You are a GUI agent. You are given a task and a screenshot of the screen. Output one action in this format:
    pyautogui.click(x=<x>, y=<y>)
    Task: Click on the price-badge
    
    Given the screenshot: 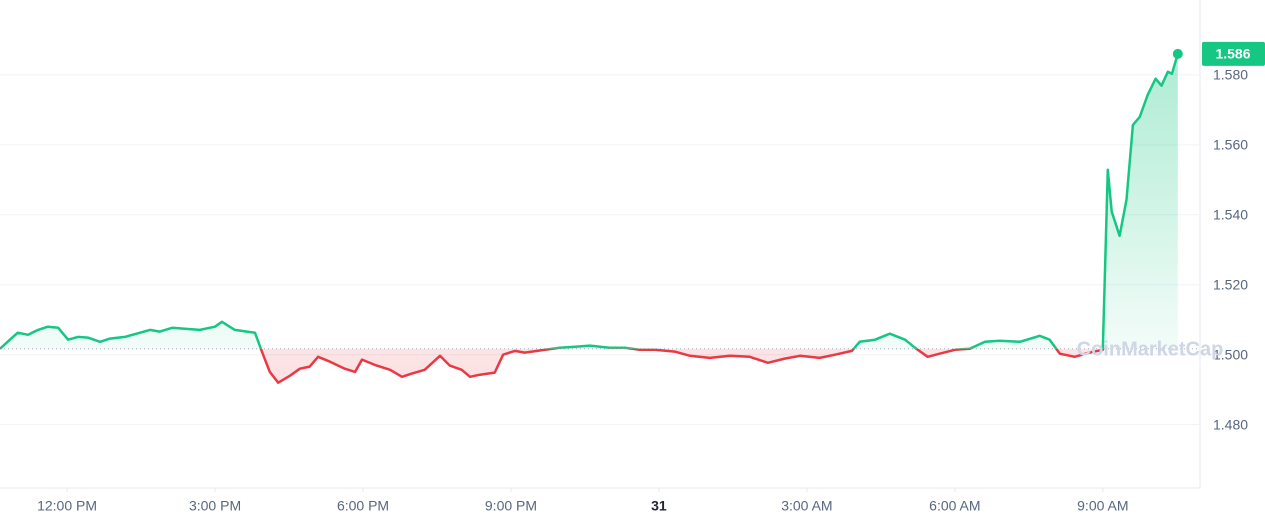 What is the action you would take?
    pyautogui.click(x=1233, y=53)
    